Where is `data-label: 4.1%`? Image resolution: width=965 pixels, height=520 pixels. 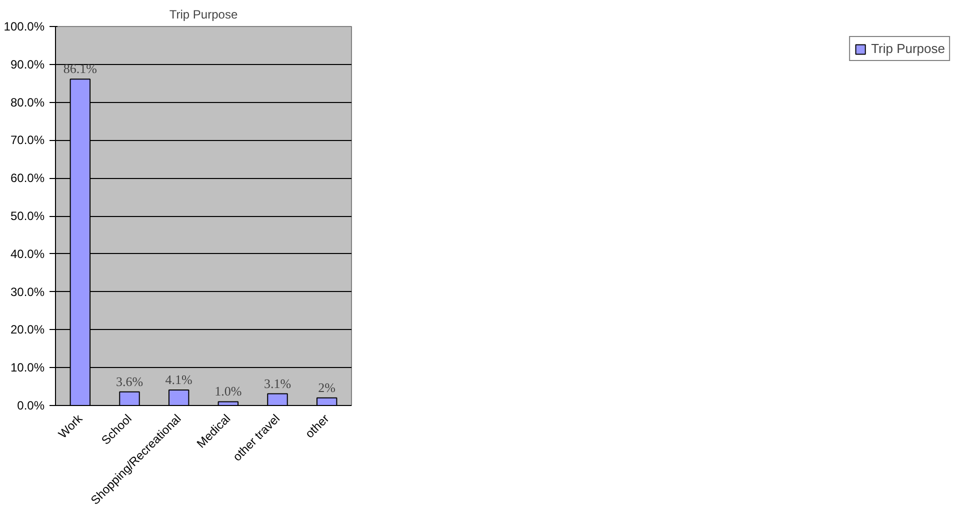 data-label: 4.1% is located at coordinates (179, 379).